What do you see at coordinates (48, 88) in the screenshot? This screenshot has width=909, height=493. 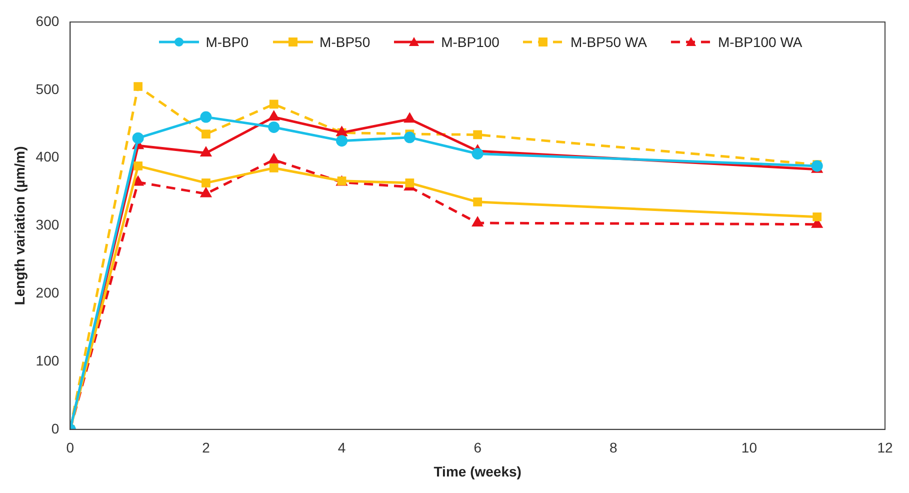 I see `y-tick-label: 500` at bounding box center [48, 88].